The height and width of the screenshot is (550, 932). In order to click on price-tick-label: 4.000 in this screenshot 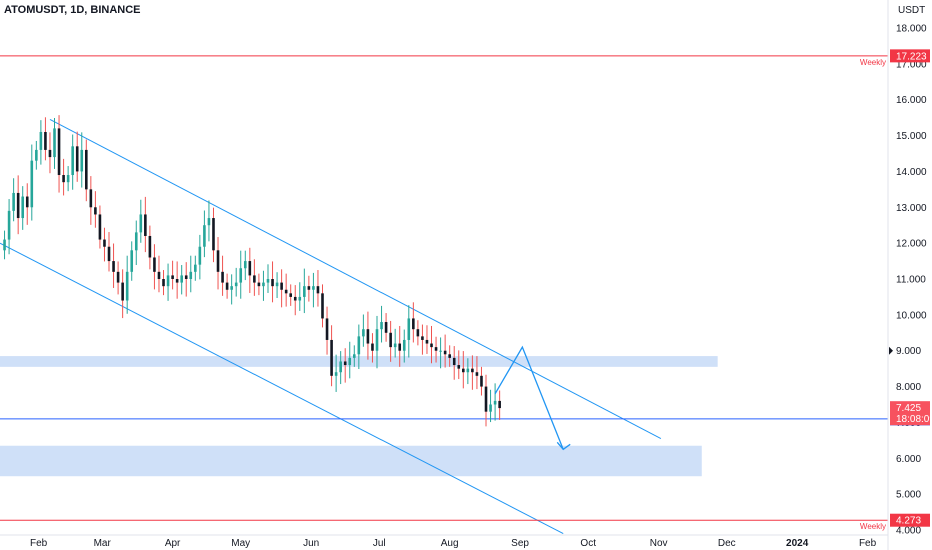, I will do `click(908, 531)`.